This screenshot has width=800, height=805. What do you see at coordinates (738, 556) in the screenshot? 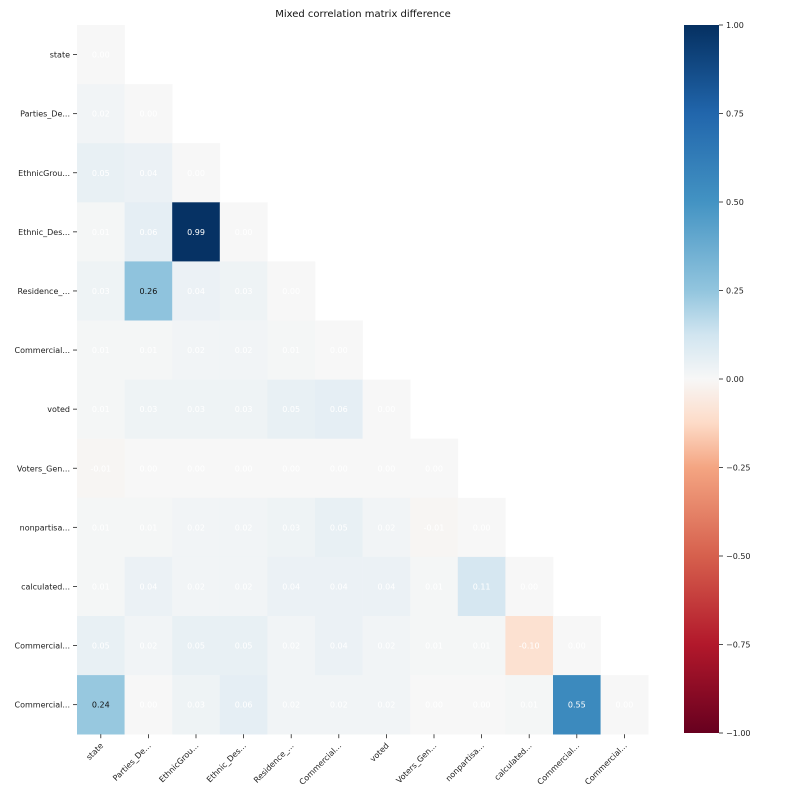
I see `colorbar-tick-label: −0.50` at bounding box center [738, 556].